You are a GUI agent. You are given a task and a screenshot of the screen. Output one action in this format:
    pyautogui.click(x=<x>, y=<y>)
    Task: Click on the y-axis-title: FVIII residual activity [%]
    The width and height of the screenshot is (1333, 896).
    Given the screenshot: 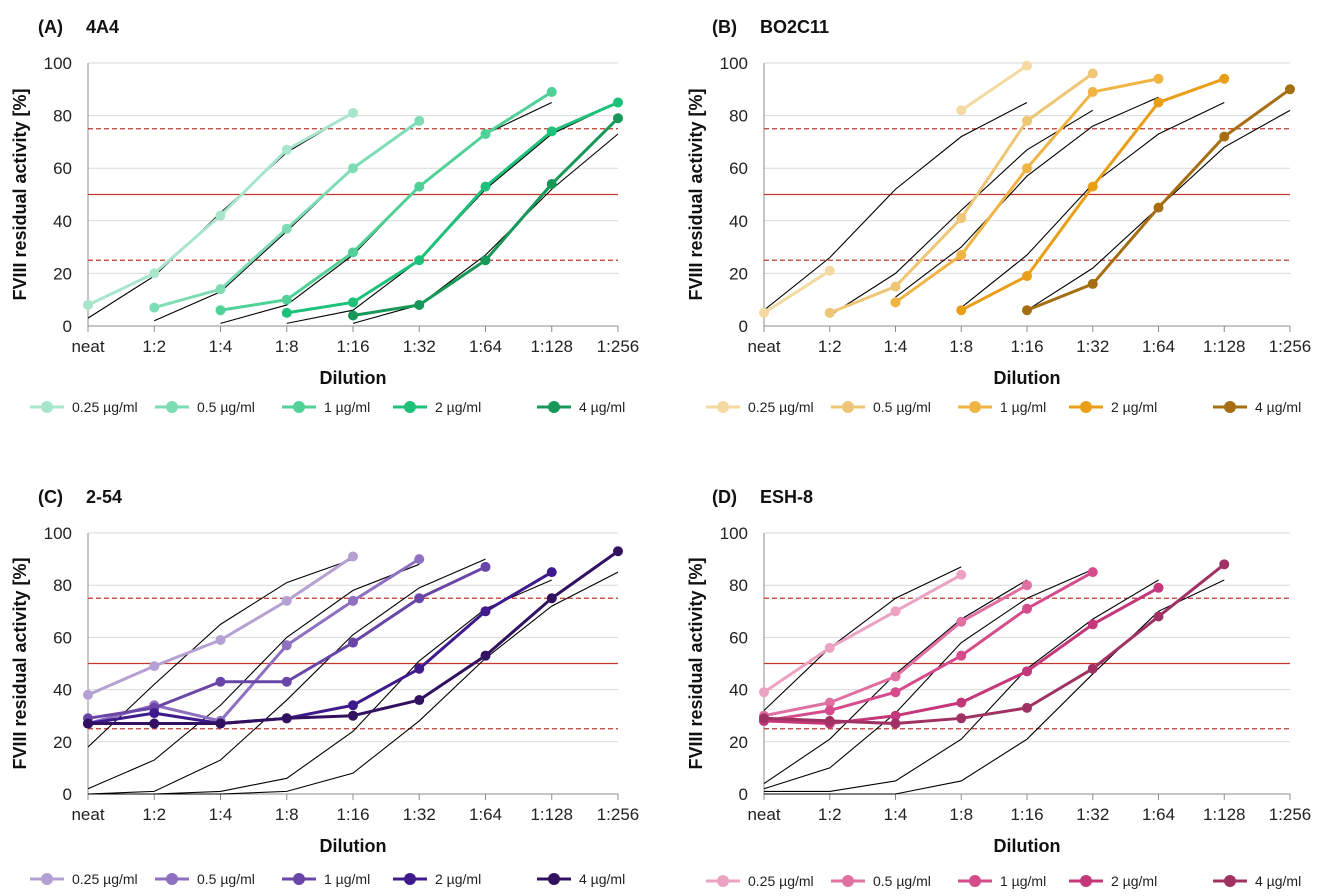 What is the action you would take?
    pyautogui.click(x=696, y=663)
    